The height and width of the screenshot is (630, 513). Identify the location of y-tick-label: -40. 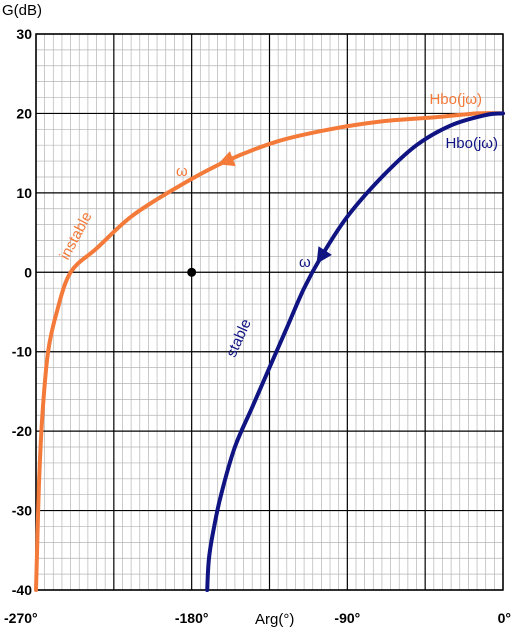
(22, 590).